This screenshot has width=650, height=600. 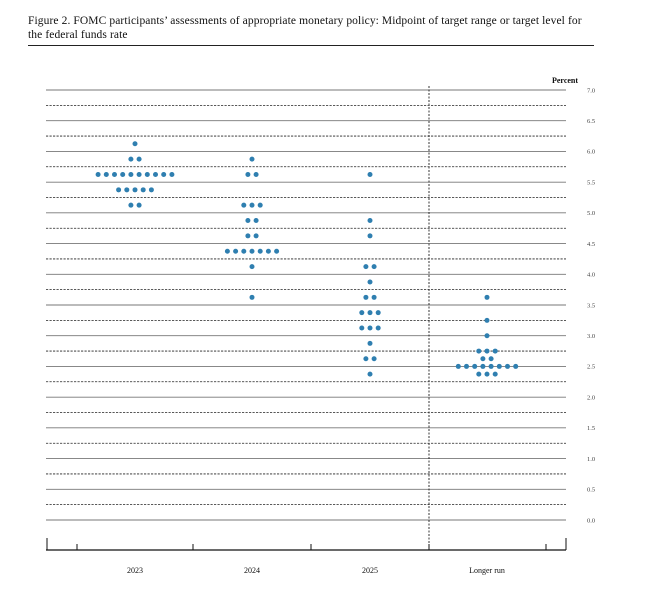 What do you see at coordinates (306, 556) in the screenshot?
I see `x-axis: 2023 2024 2025 Longer run` at bounding box center [306, 556].